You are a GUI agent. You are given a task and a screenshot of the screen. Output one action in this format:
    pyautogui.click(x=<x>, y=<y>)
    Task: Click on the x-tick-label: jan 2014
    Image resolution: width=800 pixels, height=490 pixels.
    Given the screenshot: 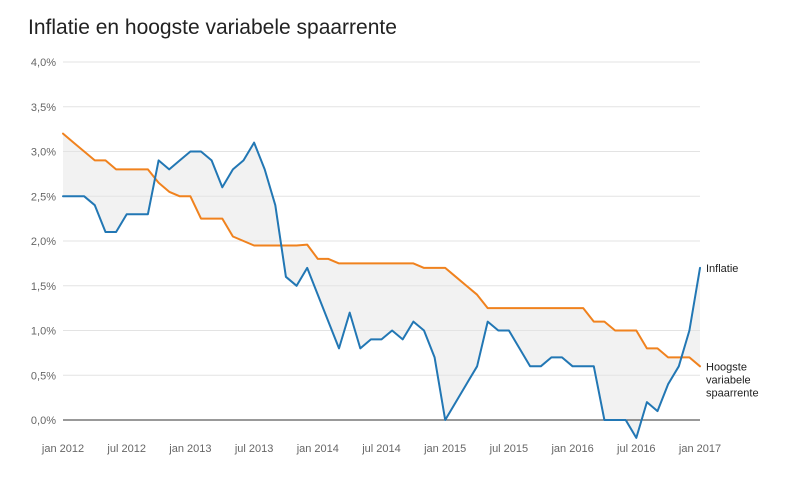 What is the action you would take?
    pyautogui.click(x=317, y=449)
    